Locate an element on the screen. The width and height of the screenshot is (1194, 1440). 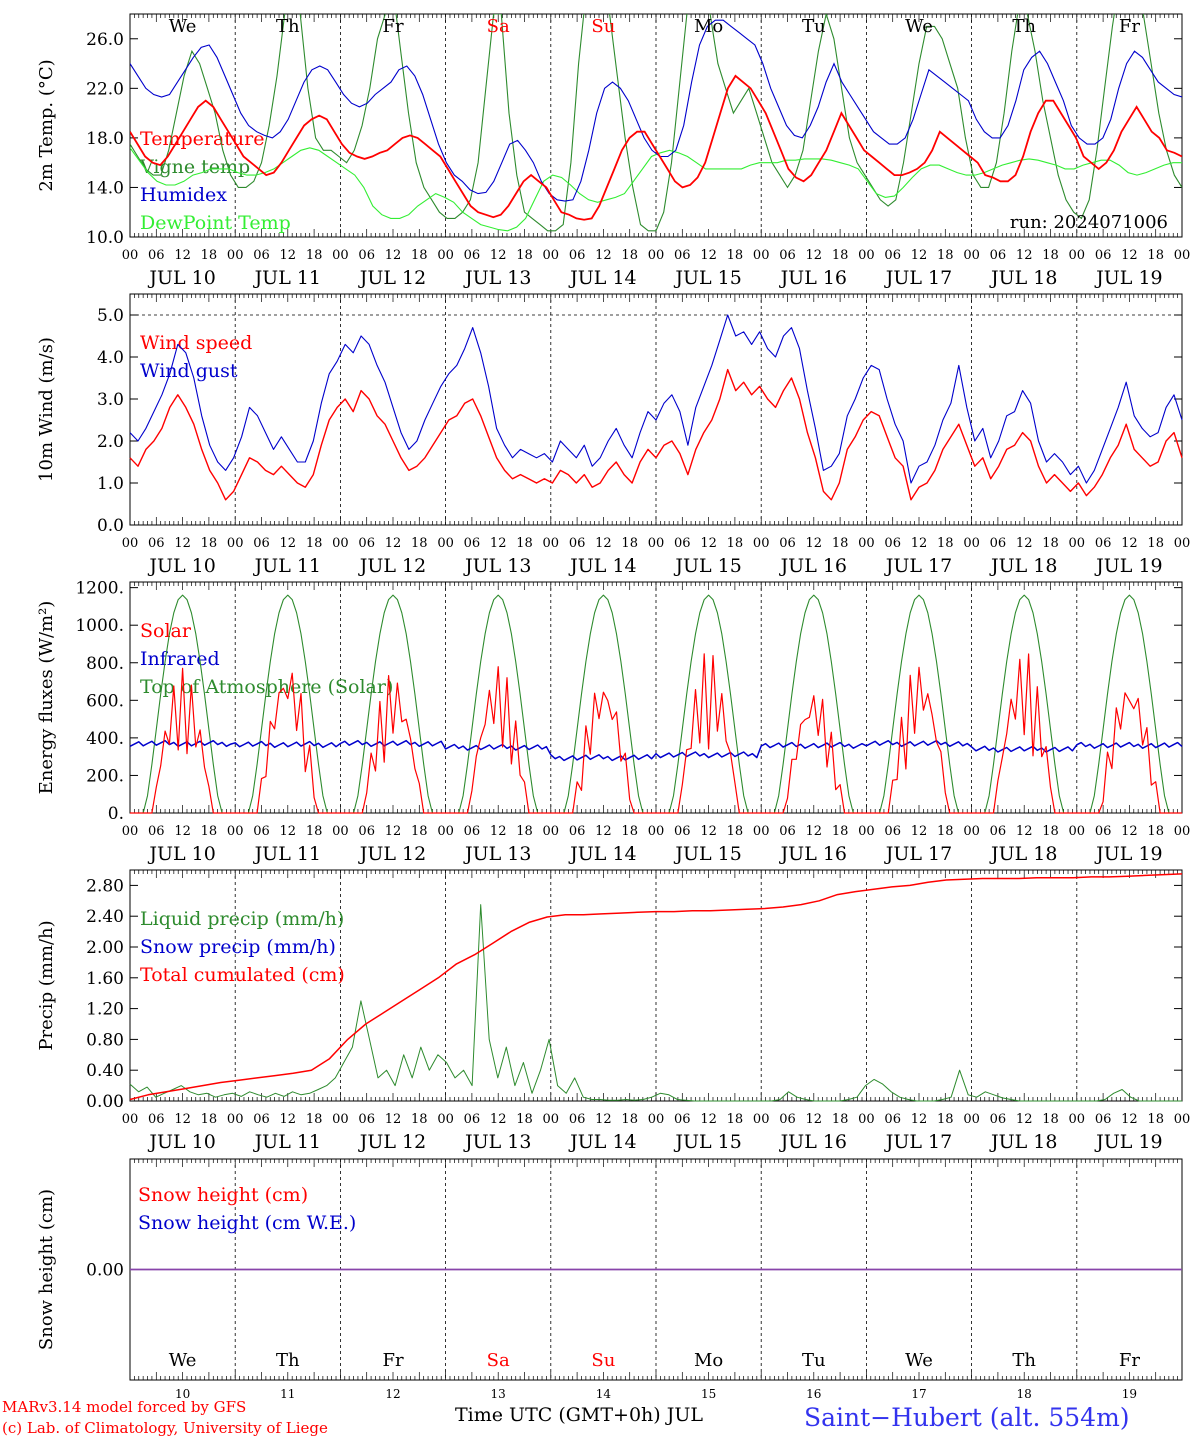
y-axis-label: Energy fluxes (W/m²) is located at coordinates (46, 698).